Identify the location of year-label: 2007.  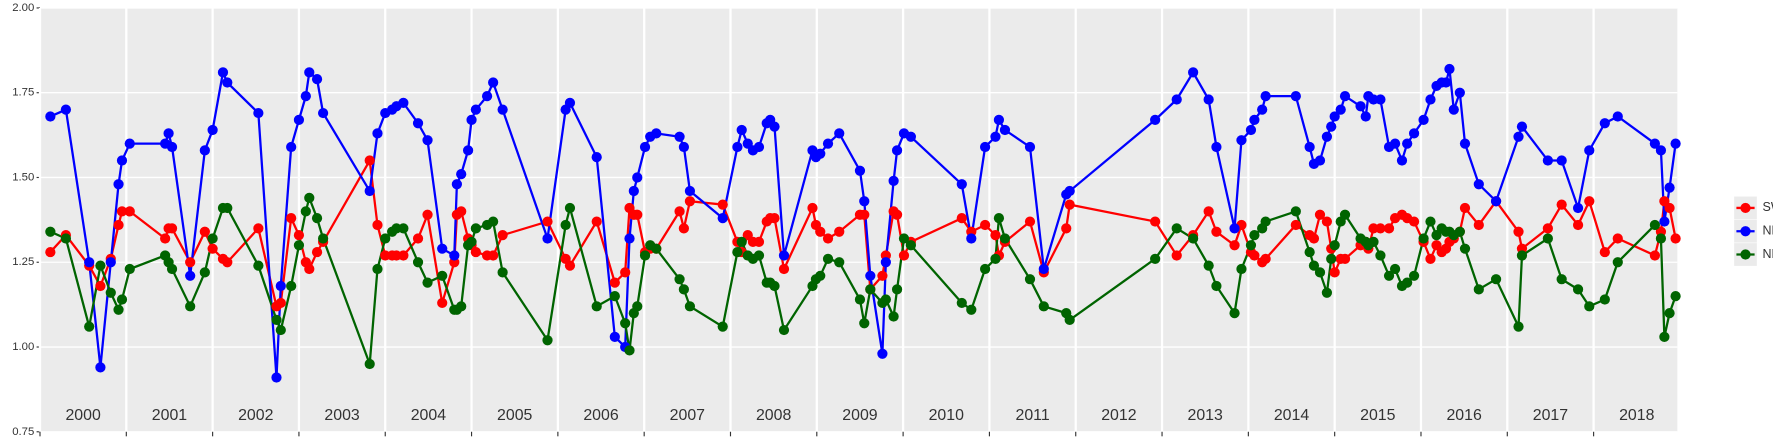
(688, 415).